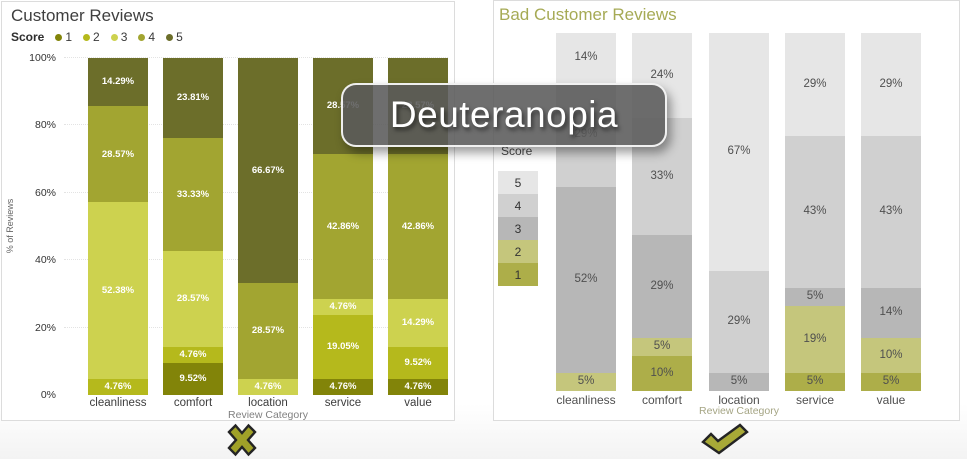 Image resolution: width=967 pixels, height=463 pixels. I want to click on segment-service-score-2: 19%, so click(815, 339).